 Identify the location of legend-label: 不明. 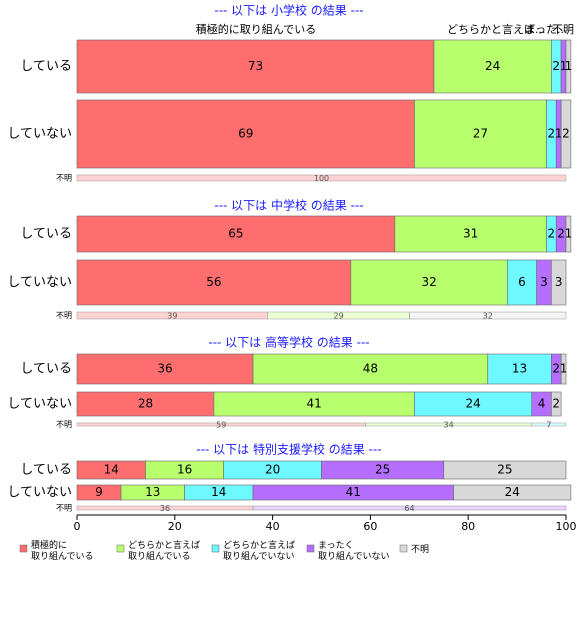
(420, 549).